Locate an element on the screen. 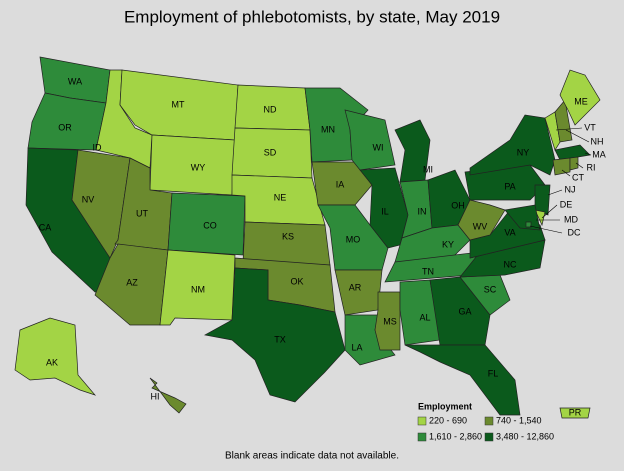  state-label: NE is located at coordinates (280, 197).